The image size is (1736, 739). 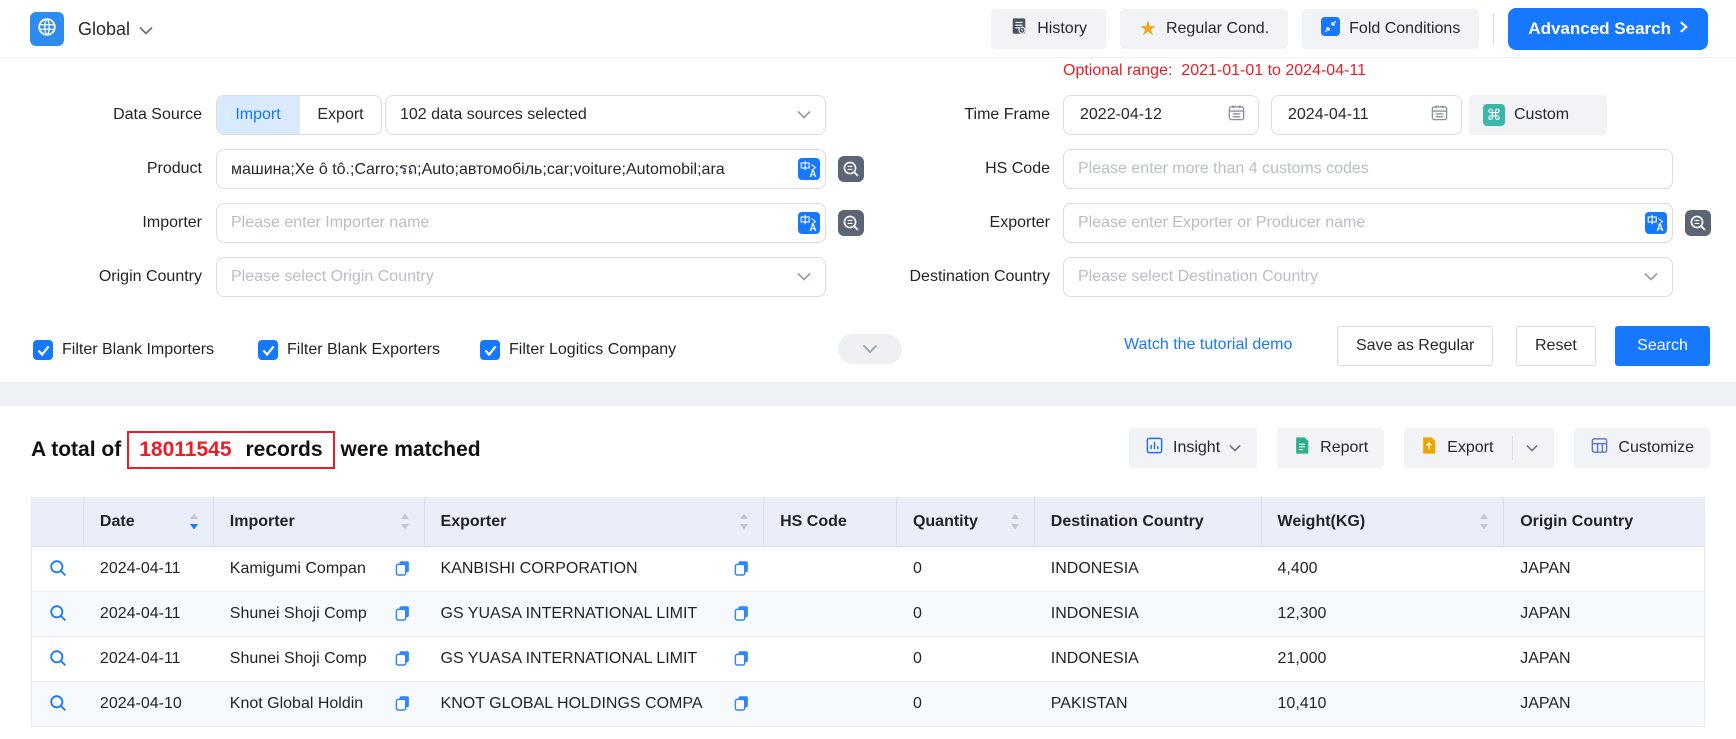 What do you see at coordinates (340, 115) in the screenshot?
I see `tab-export: Export` at bounding box center [340, 115].